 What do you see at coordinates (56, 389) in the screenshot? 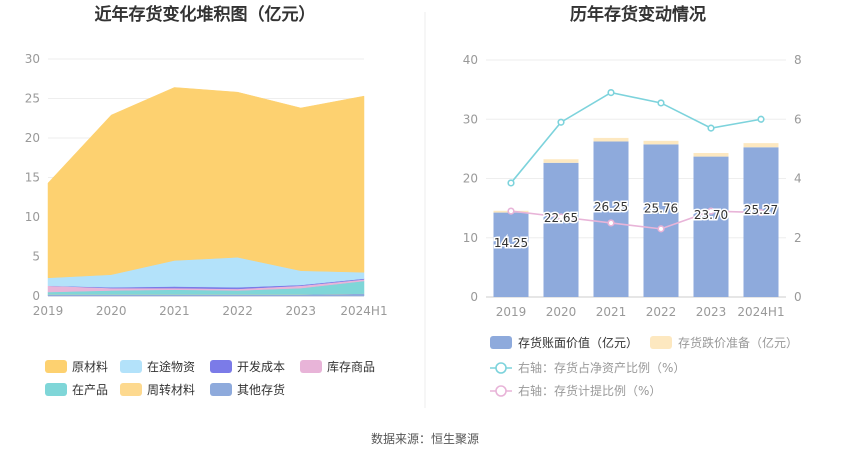
I see `legend-swatch-在产品` at bounding box center [56, 389].